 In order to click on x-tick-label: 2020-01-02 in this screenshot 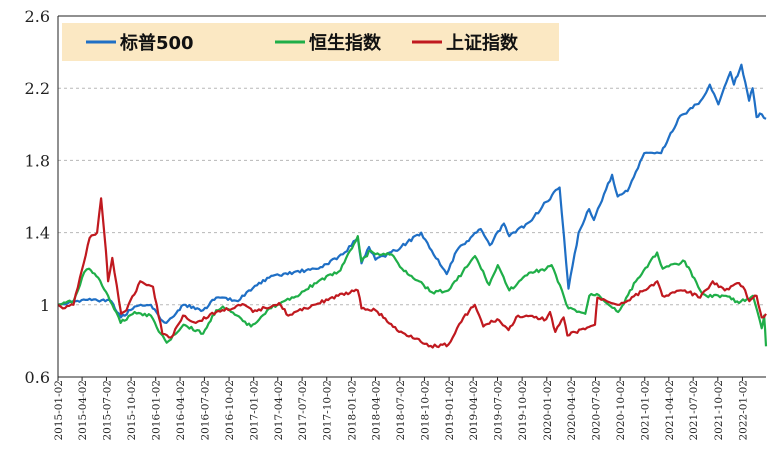, I will do `click(548, 410)`.